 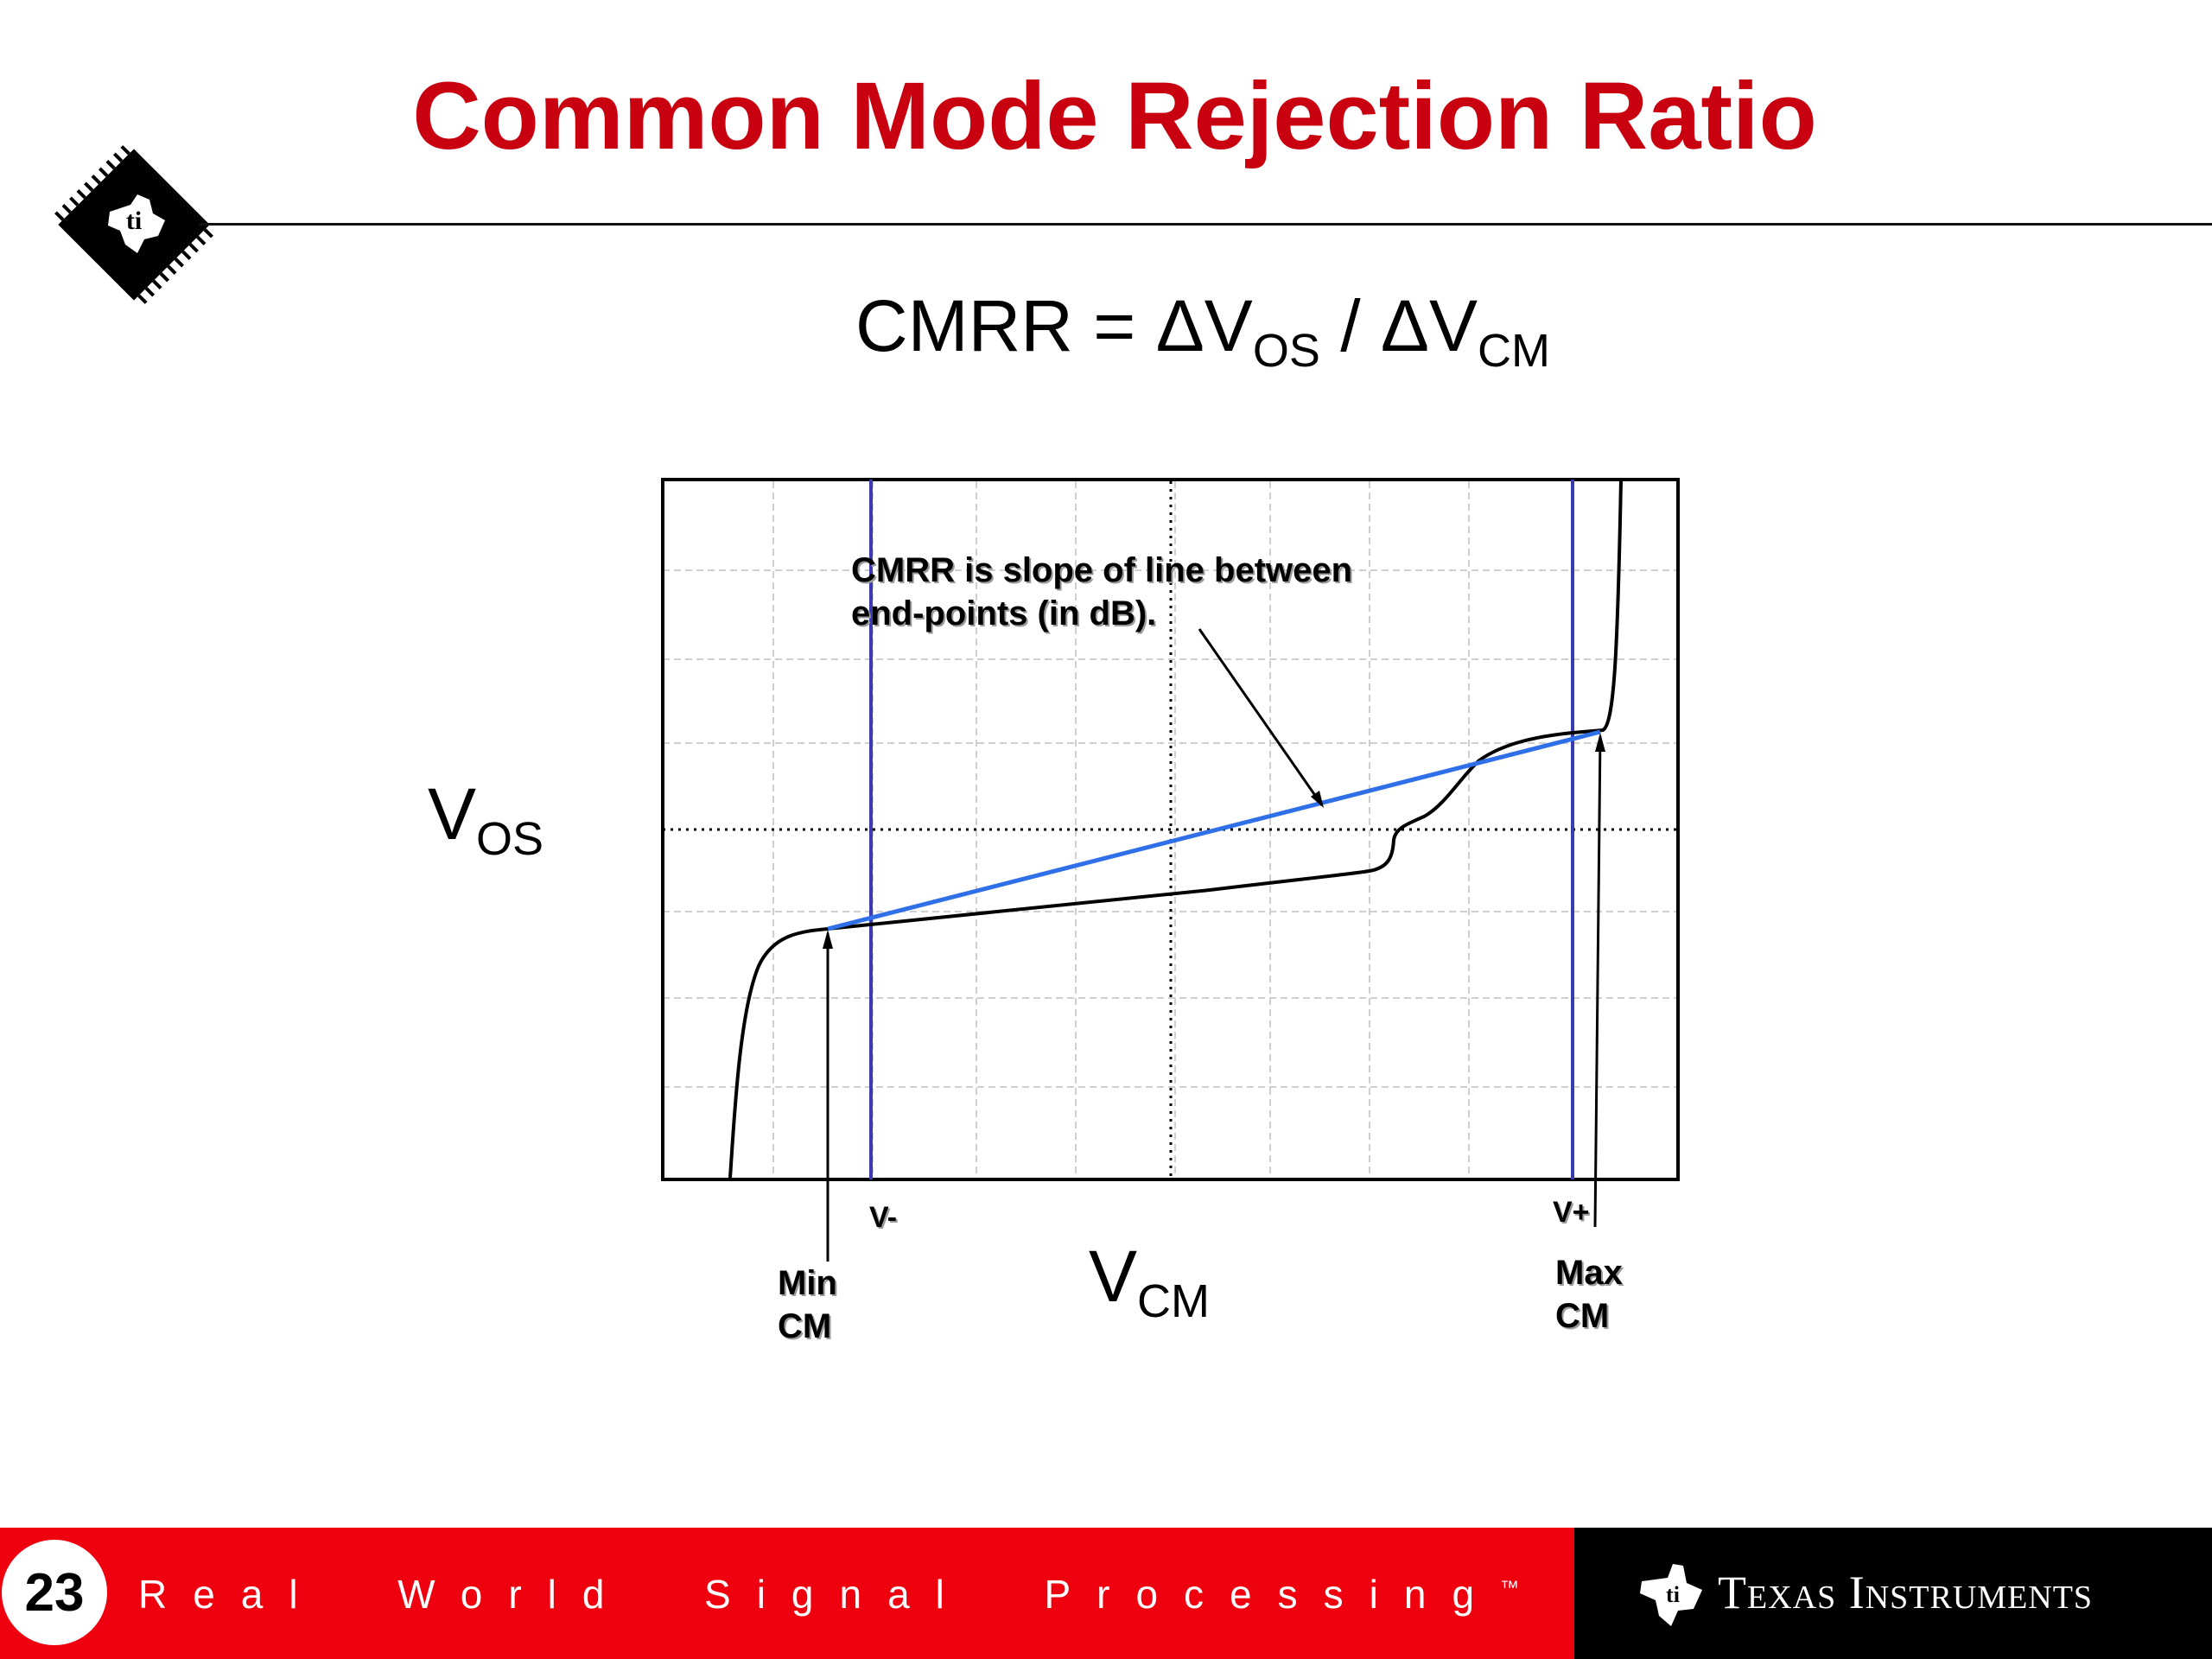 What do you see at coordinates (1261, 718) in the screenshot?
I see `annotation-arrow` at bounding box center [1261, 718].